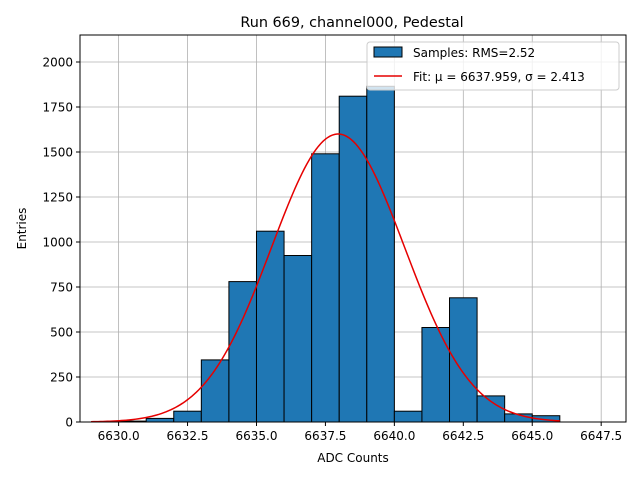 The width and height of the screenshot is (640, 480). Describe the element at coordinates (474, 53) in the screenshot. I see `legend-label-samples: Samples: RMS=2.52` at that location.